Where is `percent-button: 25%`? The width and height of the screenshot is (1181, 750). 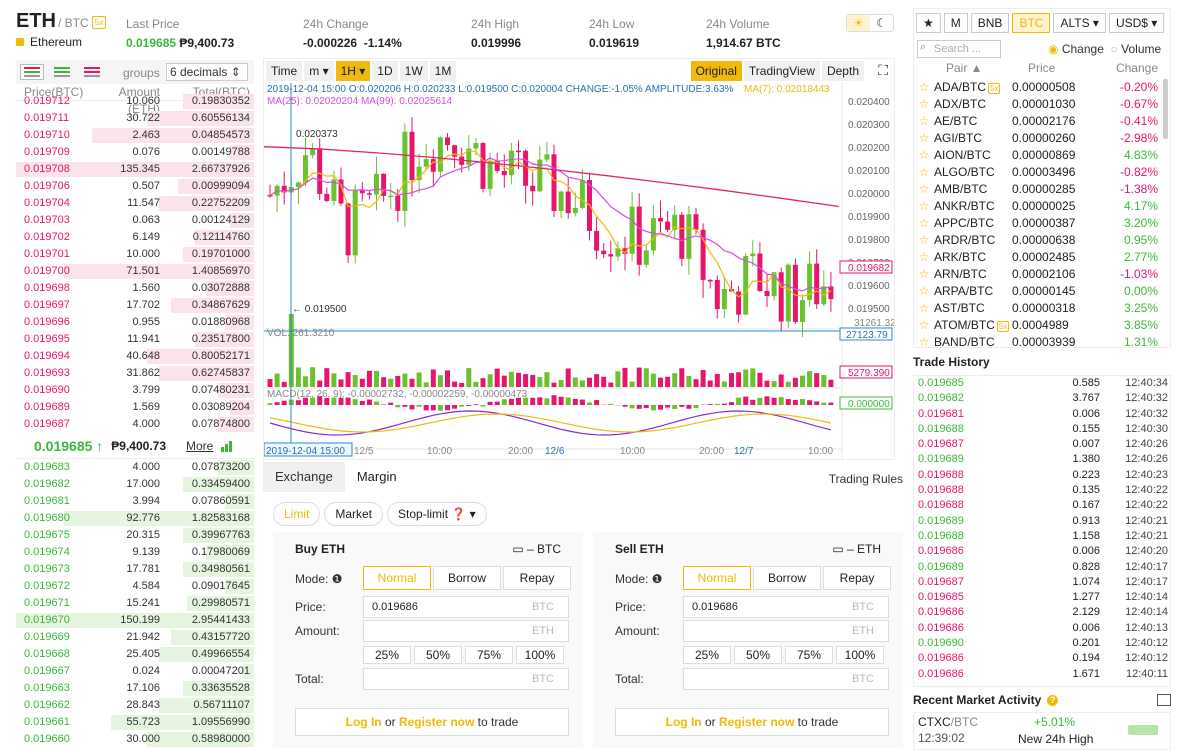 percent-button: 25% is located at coordinates (707, 655).